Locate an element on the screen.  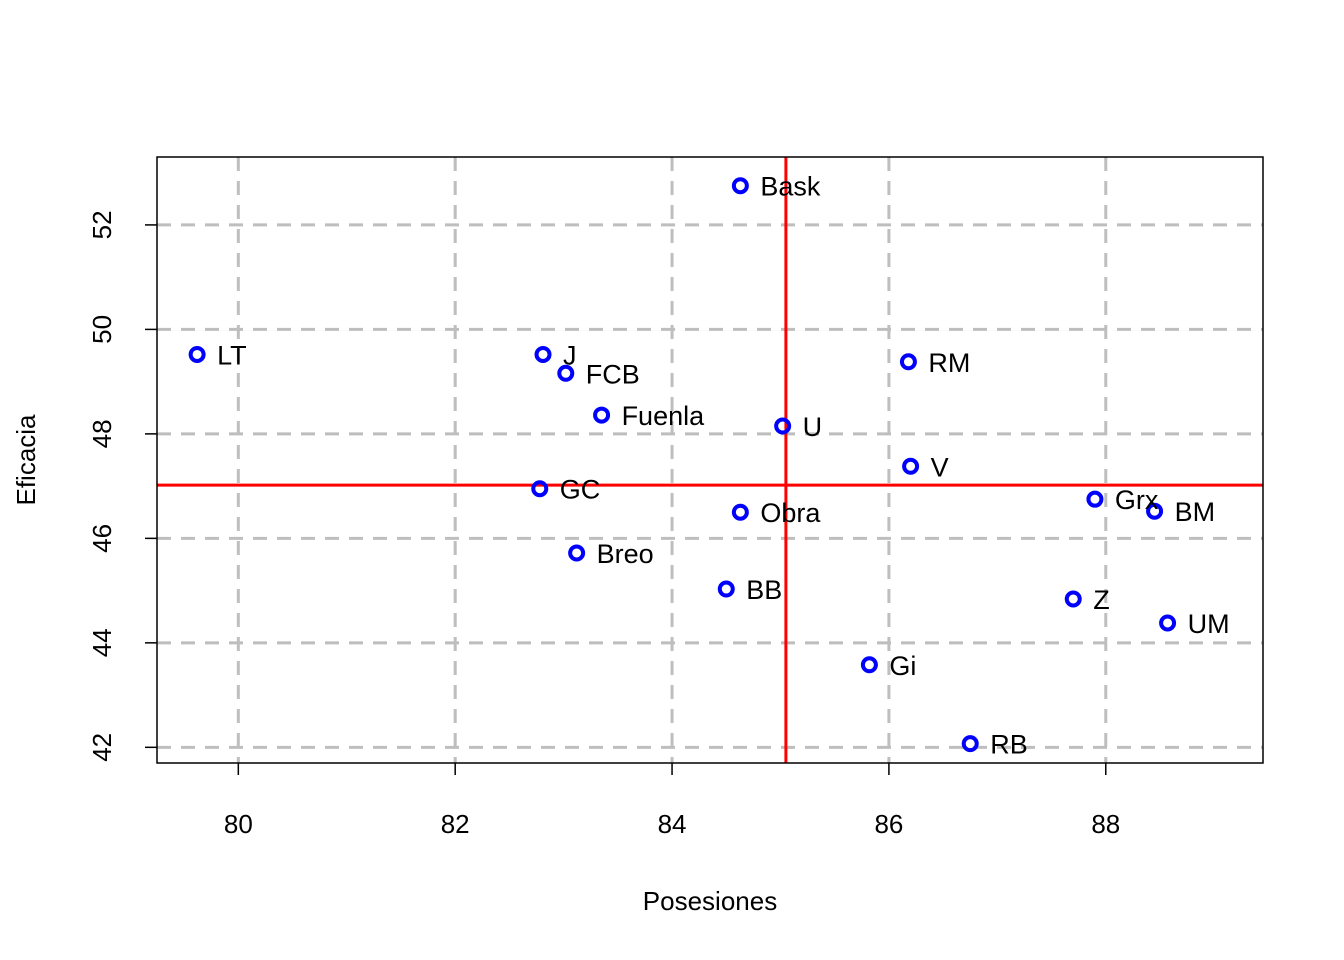
point-label: GC is located at coordinates (580, 490).